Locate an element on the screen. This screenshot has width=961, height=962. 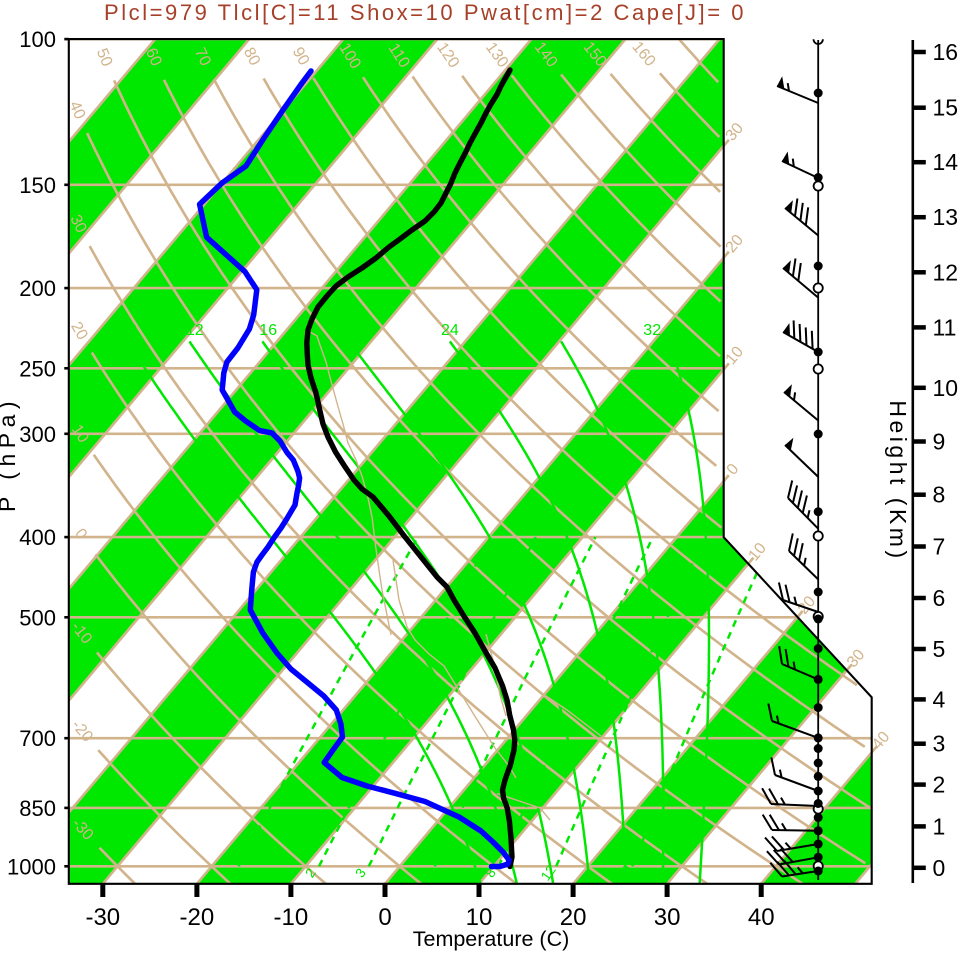
svg-text: 32 is located at coordinates (652, 330).